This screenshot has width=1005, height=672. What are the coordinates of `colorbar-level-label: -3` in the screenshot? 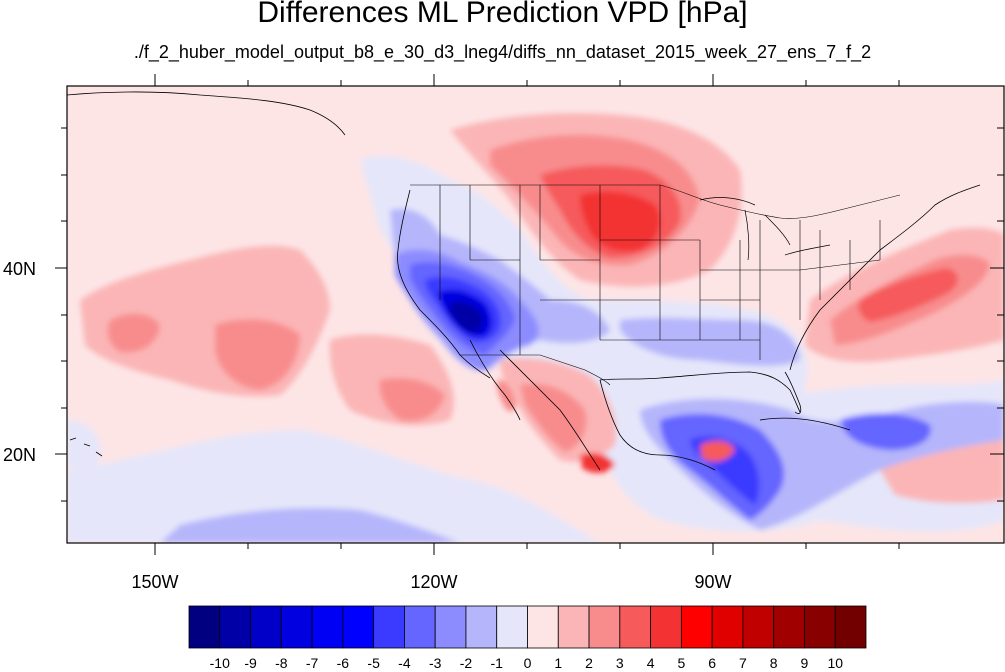 It's located at (435, 663).